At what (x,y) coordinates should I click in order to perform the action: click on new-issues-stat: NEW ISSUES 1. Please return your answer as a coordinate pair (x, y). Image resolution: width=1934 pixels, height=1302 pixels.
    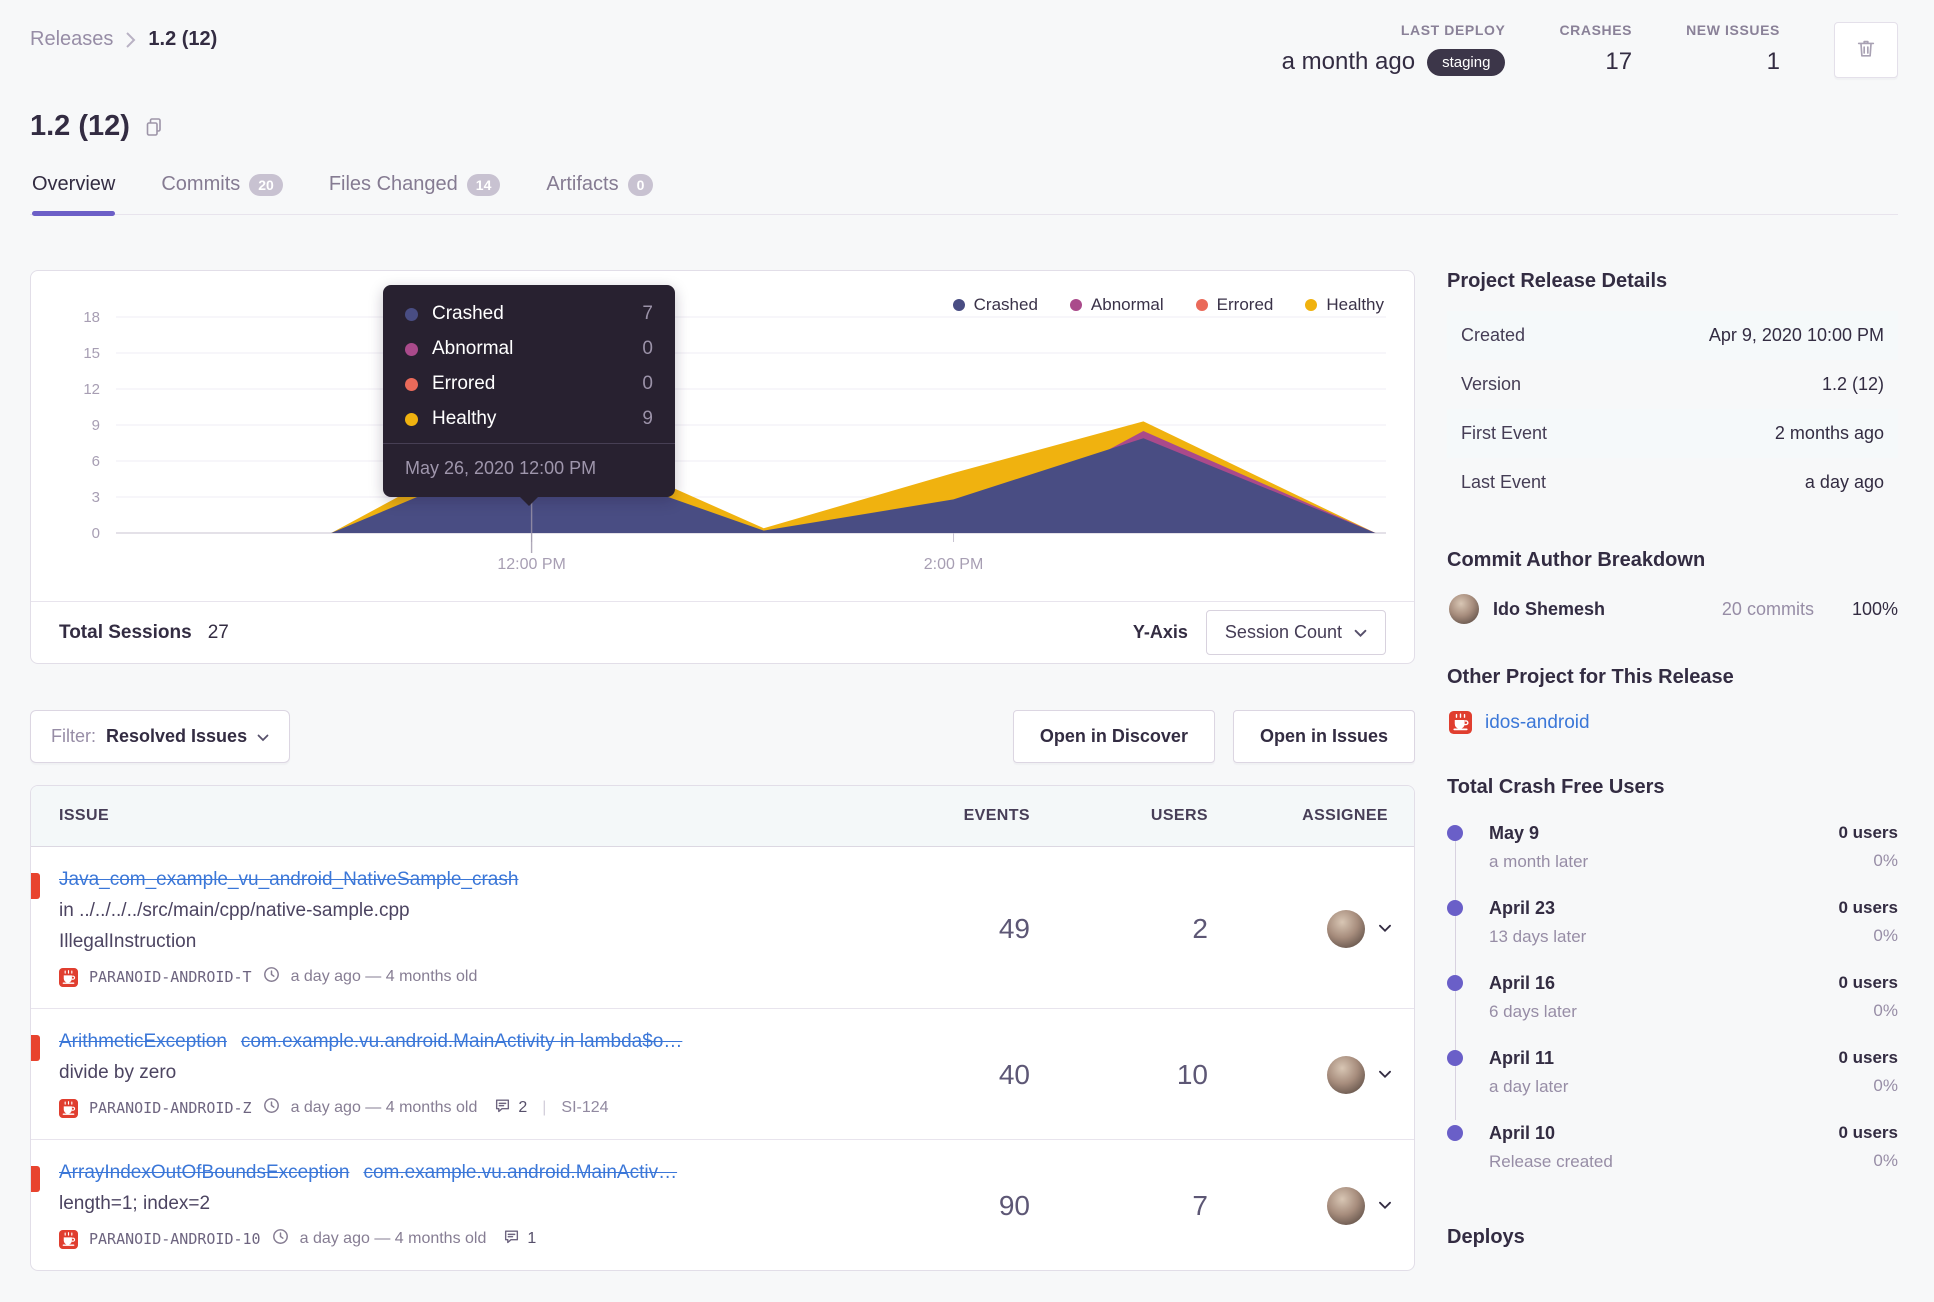
    Looking at the image, I should click on (1733, 49).